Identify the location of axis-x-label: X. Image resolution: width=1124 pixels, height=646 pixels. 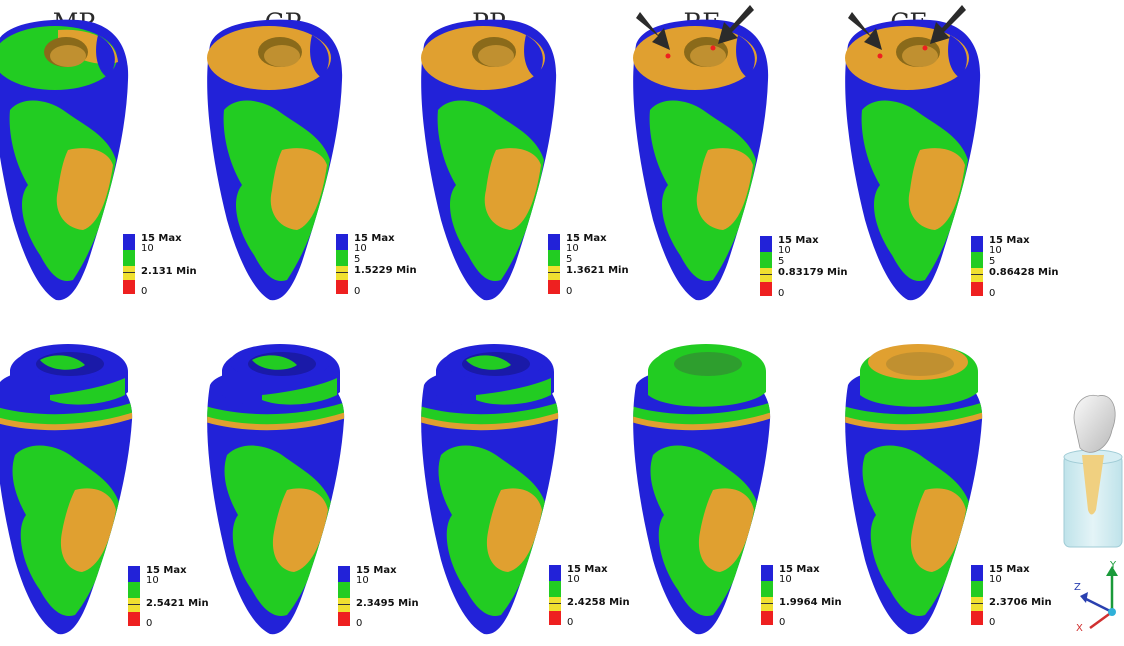
(1079, 628).